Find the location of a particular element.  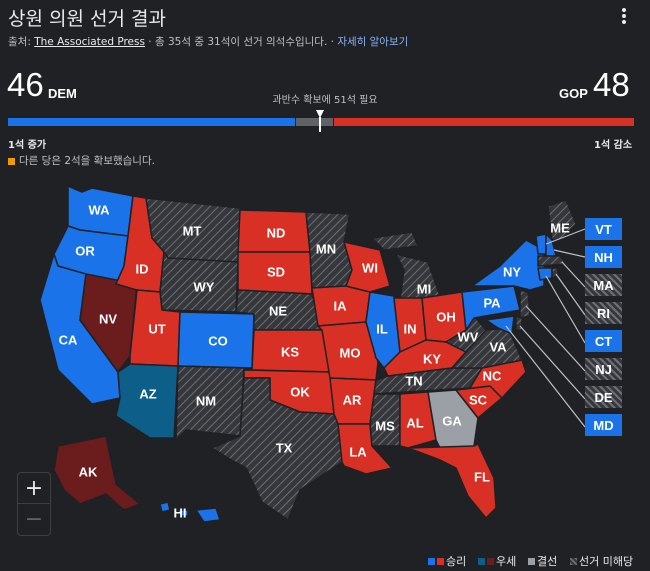

dem-seat-bar is located at coordinates (151, 122).